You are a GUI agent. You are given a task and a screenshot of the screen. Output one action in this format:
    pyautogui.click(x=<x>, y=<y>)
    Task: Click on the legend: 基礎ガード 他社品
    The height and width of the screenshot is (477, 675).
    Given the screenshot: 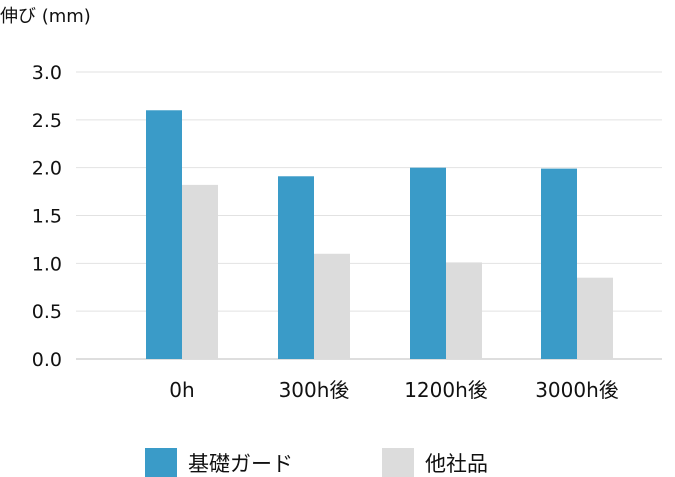 What is the action you would take?
    pyautogui.click(x=316, y=462)
    